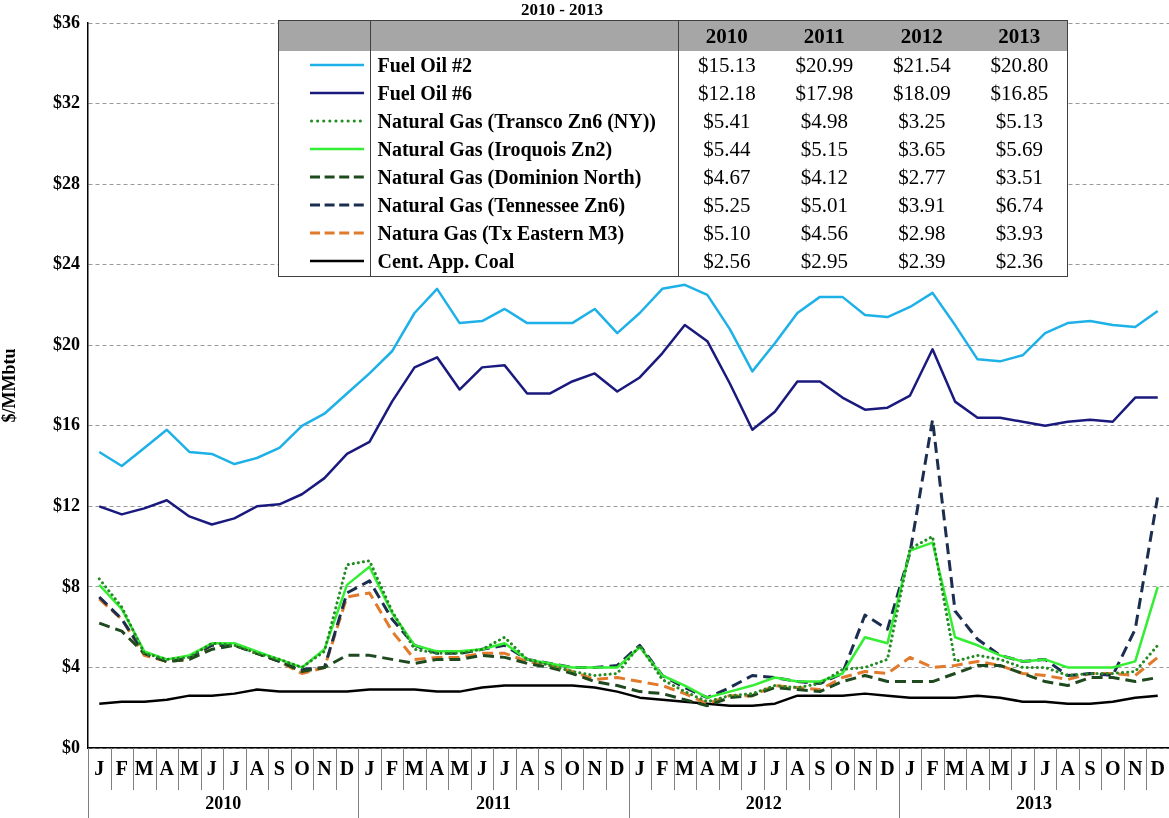  What do you see at coordinates (824, 93) in the screenshot?
I see `annotation: $17.98` at bounding box center [824, 93].